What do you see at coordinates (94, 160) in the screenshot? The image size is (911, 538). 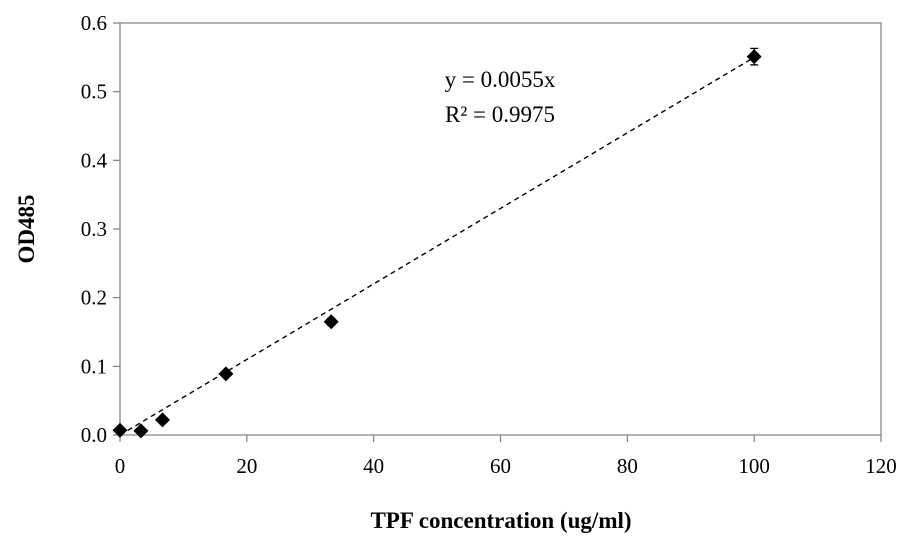 I see `y-tick-label: 0.4` at bounding box center [94, 160].